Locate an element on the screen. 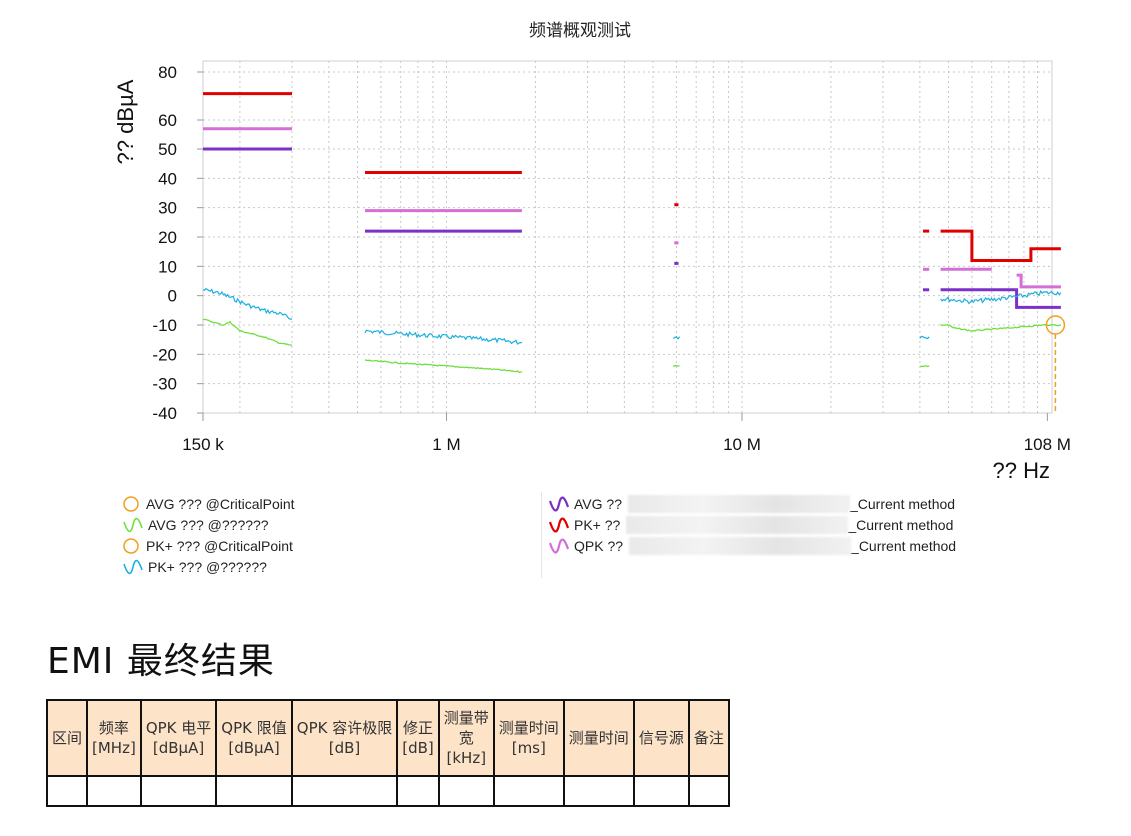 The image size is (1131, 836). chart-title: 频谱概观测试 is located at coordinates (580, 31).